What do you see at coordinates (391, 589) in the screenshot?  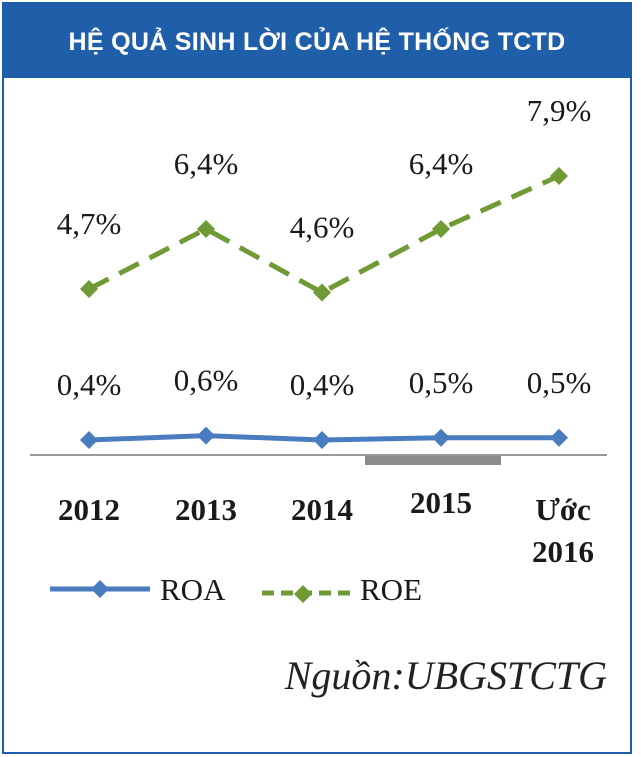 I see `legend-roe-label: ROE` at bounding box center [391, 589].